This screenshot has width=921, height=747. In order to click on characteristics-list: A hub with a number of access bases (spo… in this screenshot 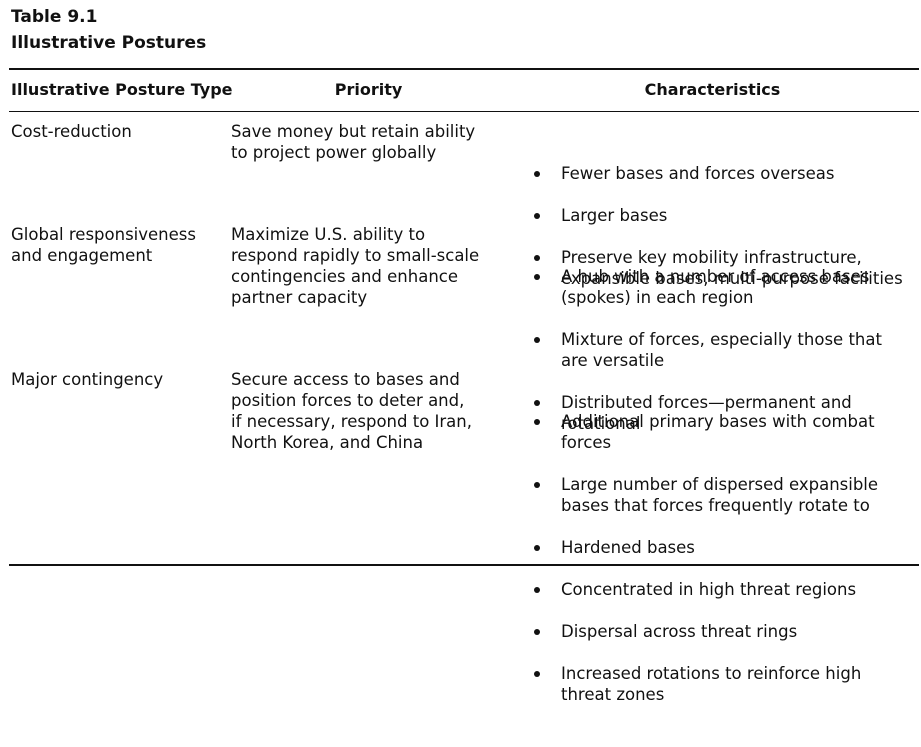, I will do `click(726, 350)`.